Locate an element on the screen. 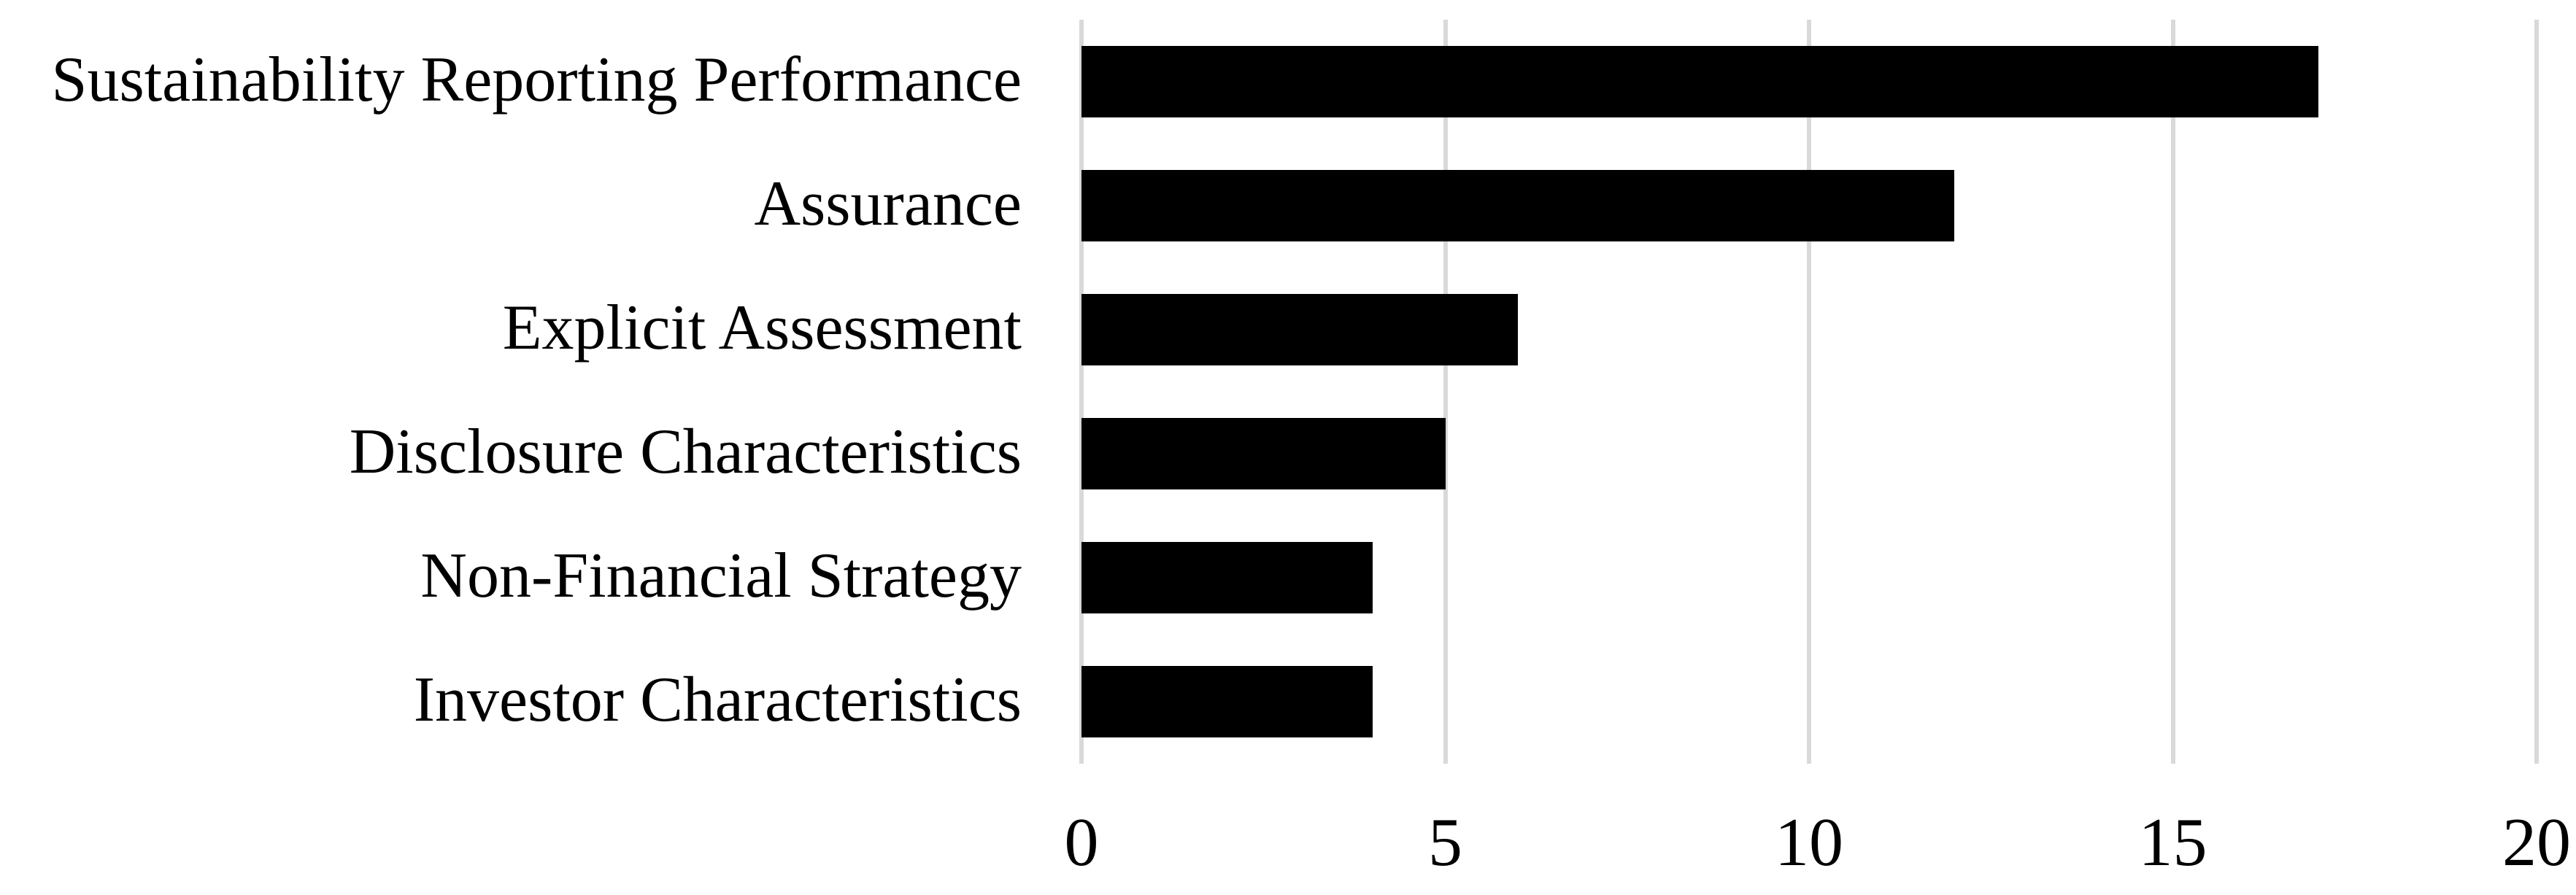 The image size is (2576, 895). category-label: Explicit Assessment is located at coordinates (762, 328).